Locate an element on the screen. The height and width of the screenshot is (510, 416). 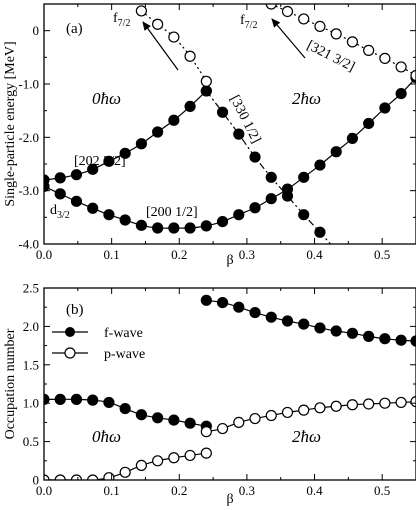
y-tick-label: 1.0 is located at coordinates (31, 403).